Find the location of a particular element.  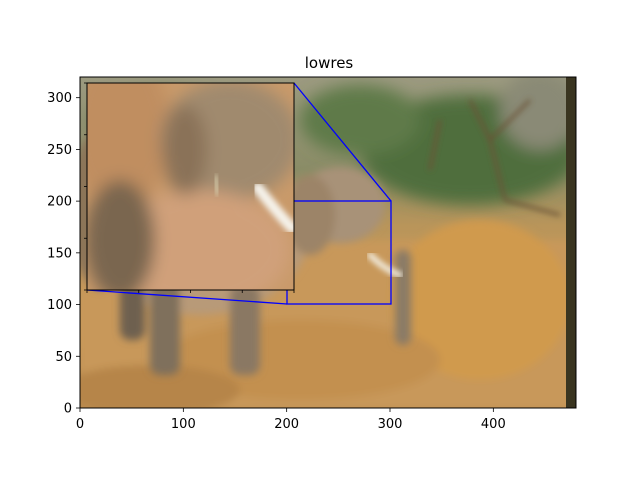

y-axis: 0 50 100 150 200 250 300 is located at coordinates (63, 254).